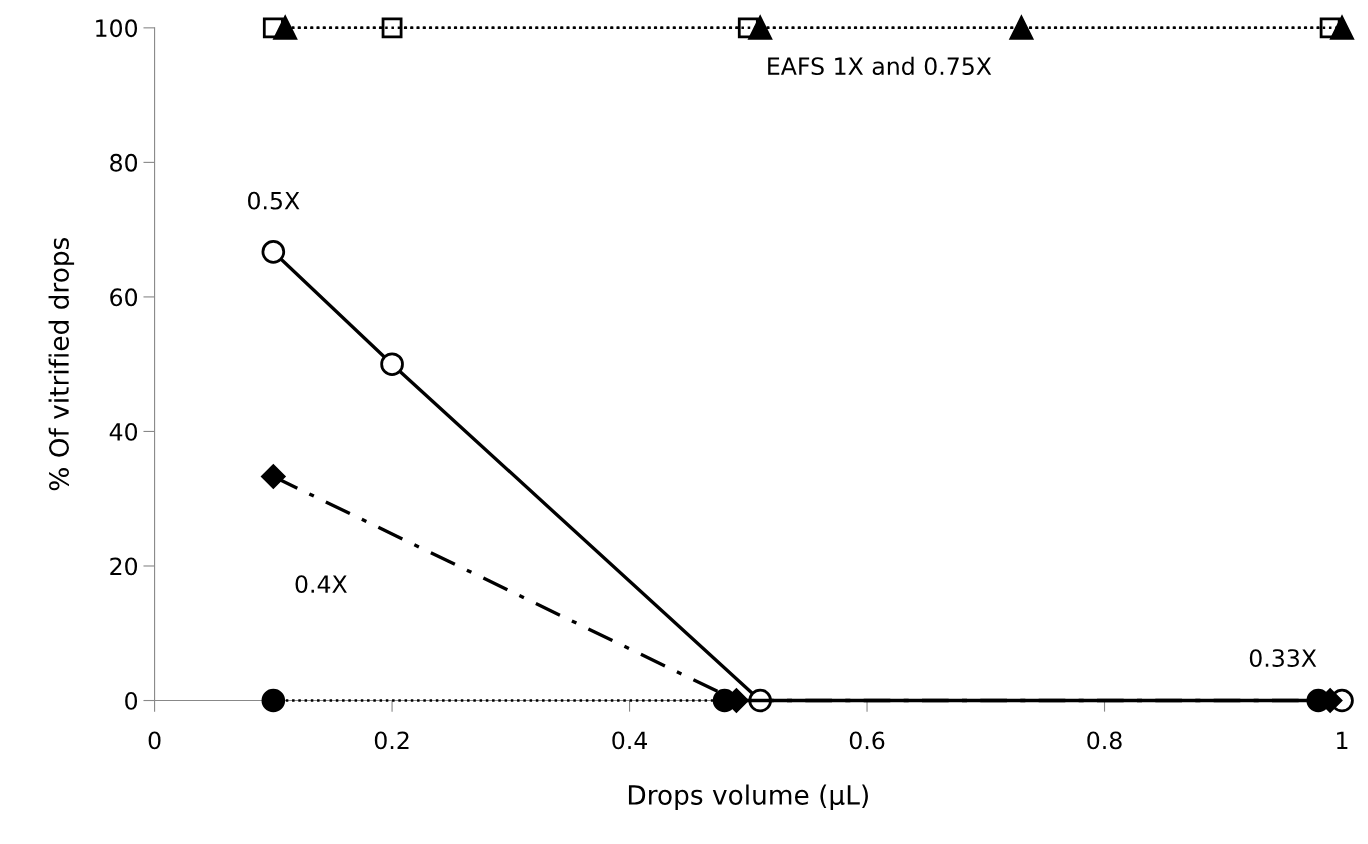 The image size is (1368, 844). What do you see at coordinates (748, 797) in the screenshot?
I see `x-axis-title: Drops volume (µL)` at bounding box center [748, 797].